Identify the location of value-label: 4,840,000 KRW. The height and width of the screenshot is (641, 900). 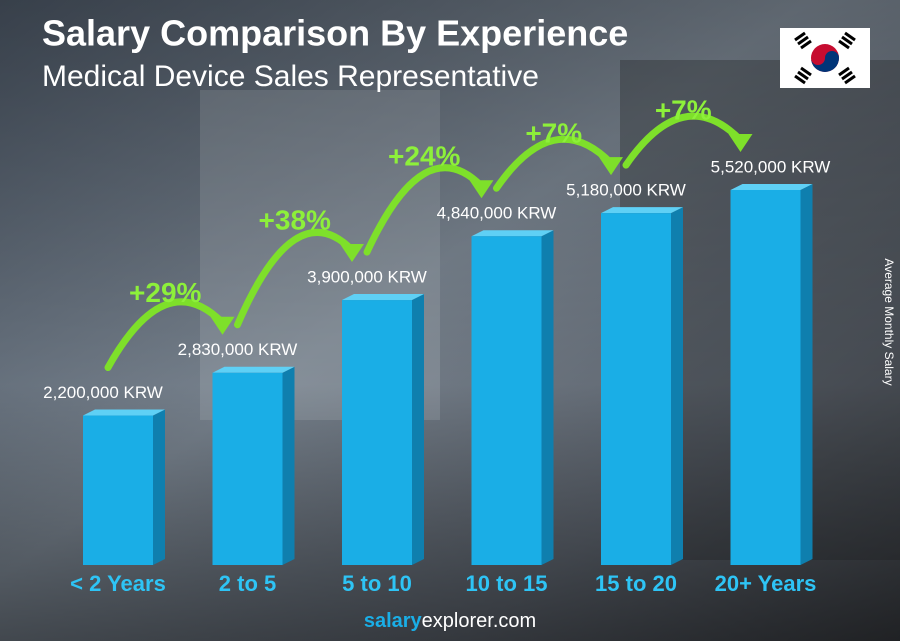
(497, 213).